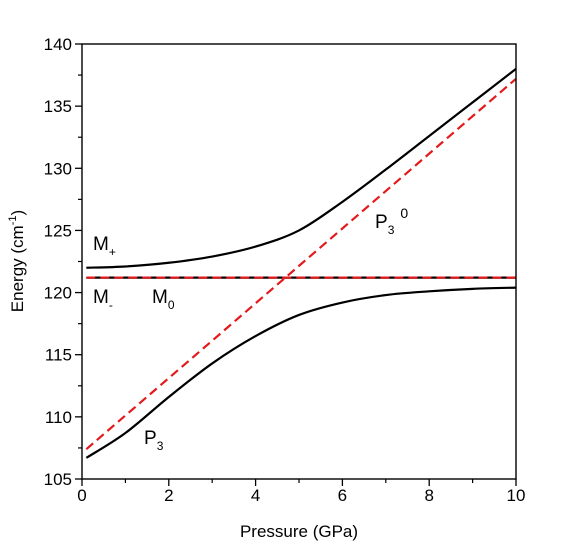 The image size is (581, 553). Describe the element at coordinates (391, 221) in the screenshot. I see `annotation: P30` at that location.